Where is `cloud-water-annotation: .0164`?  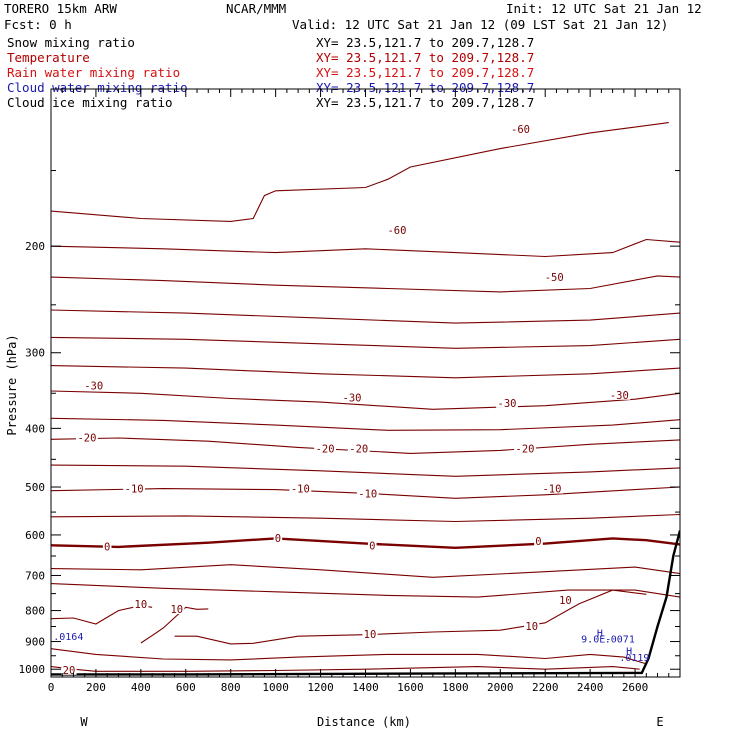
cloud-water-annotation: .0164 is located at coordinates (68, 637).